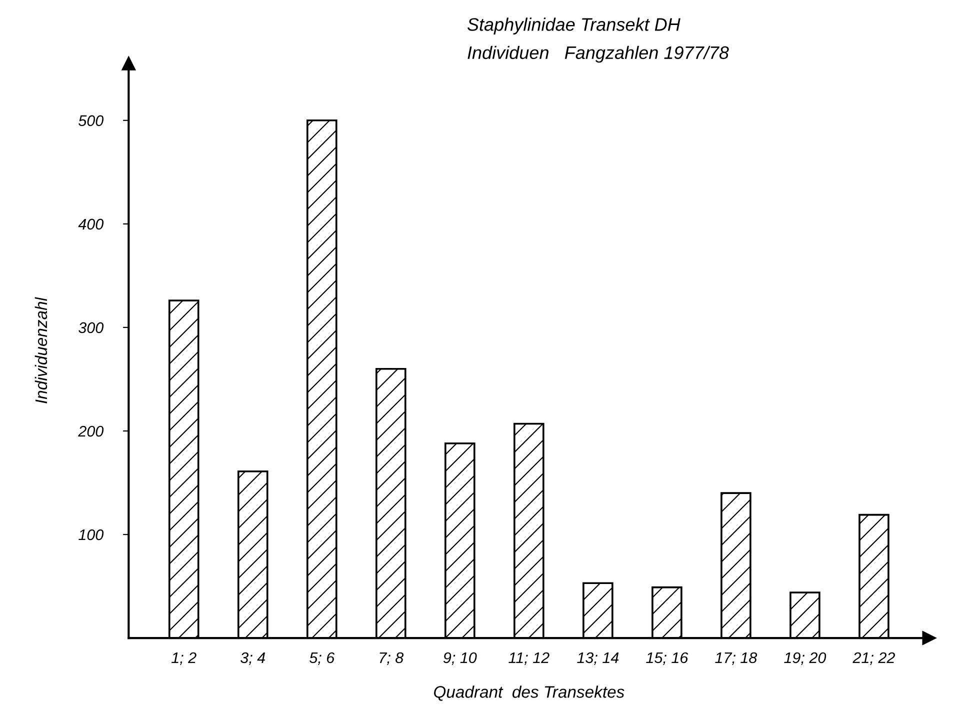 The height and width of the screenshot is (705, 953). Describe the element at coordinates (322, 658) in the screenshot. I see `x-tick-label: 5; 6` at that location.